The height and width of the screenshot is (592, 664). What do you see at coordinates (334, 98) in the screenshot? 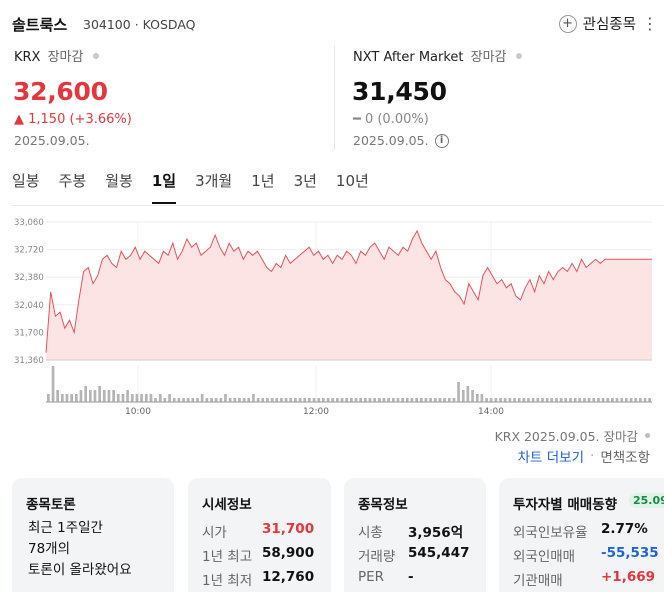
I see `market-divider` at bounding box center [334, 98].